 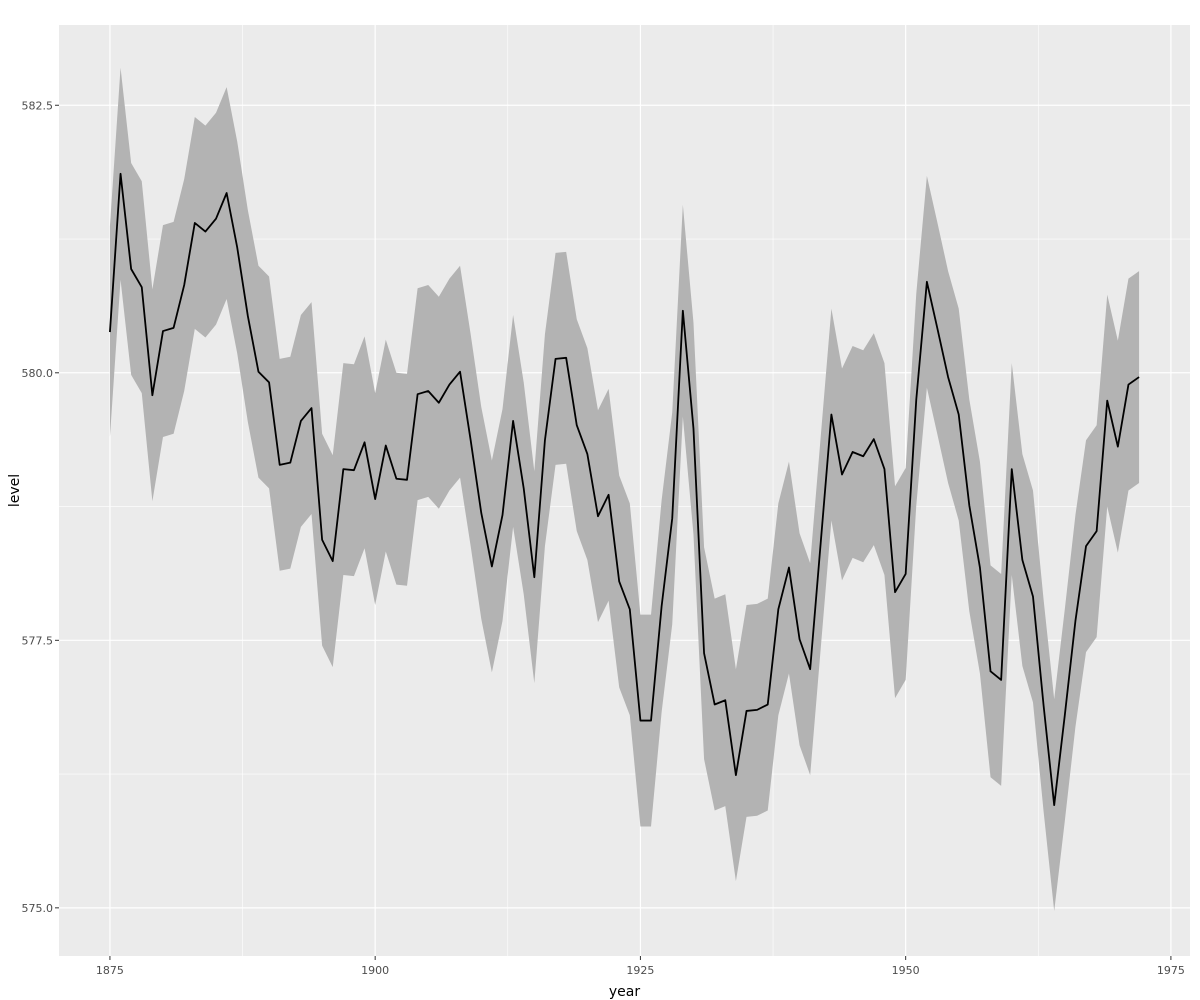 I want to click on x-tick-label: 1875, so click(x=110, y=970).